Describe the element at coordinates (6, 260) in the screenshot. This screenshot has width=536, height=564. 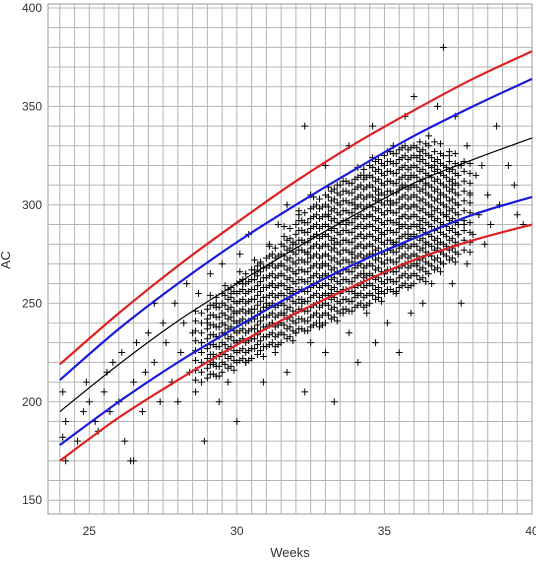
I see `y-axis-title: AC` at that location.